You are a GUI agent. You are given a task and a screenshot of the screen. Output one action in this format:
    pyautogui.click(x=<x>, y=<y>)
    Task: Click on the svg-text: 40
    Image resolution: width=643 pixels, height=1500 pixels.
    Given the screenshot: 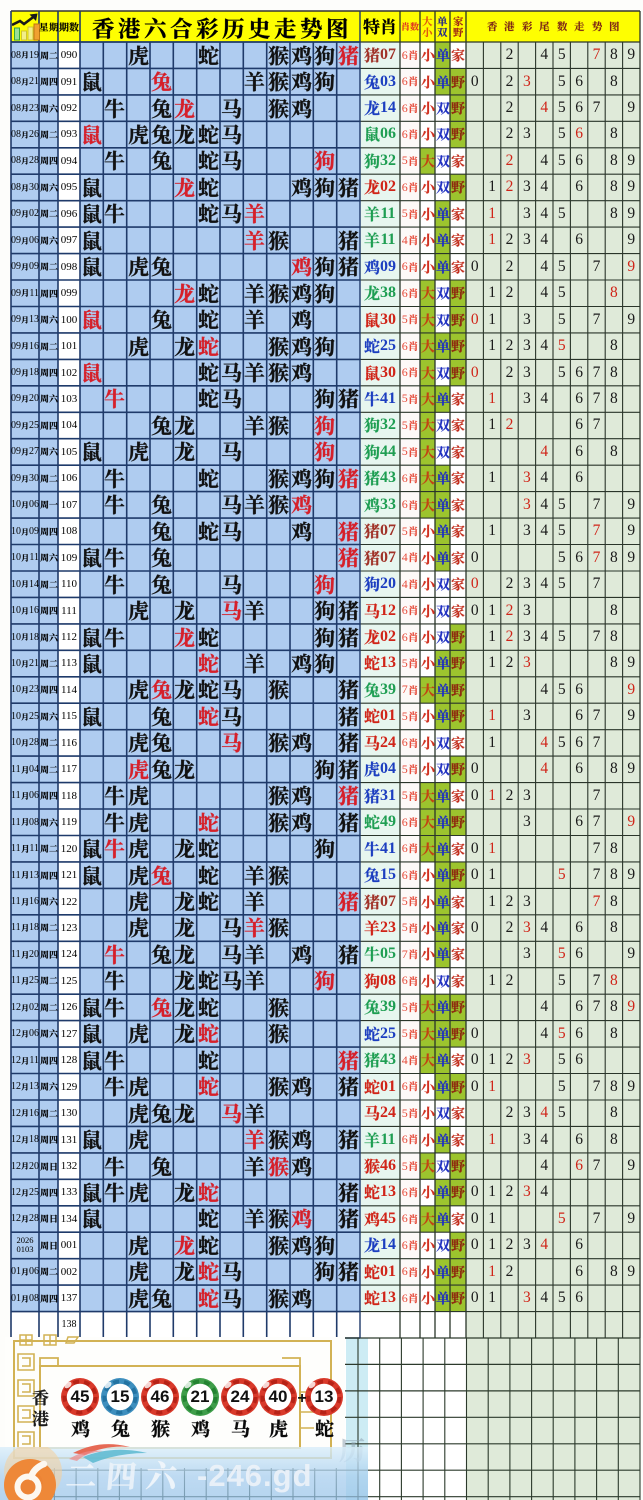 What is the action you would take?
    pyautogui.click(x=278, y=1396)
    